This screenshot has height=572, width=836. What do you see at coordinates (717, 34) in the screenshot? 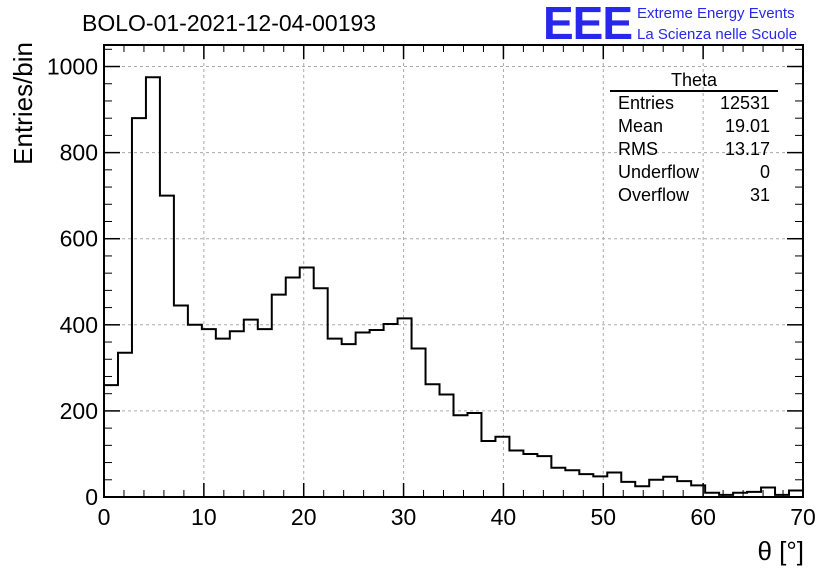
I see `brand-line-2: La Scienza nelle Scuole` at bounding box center [717, 34].